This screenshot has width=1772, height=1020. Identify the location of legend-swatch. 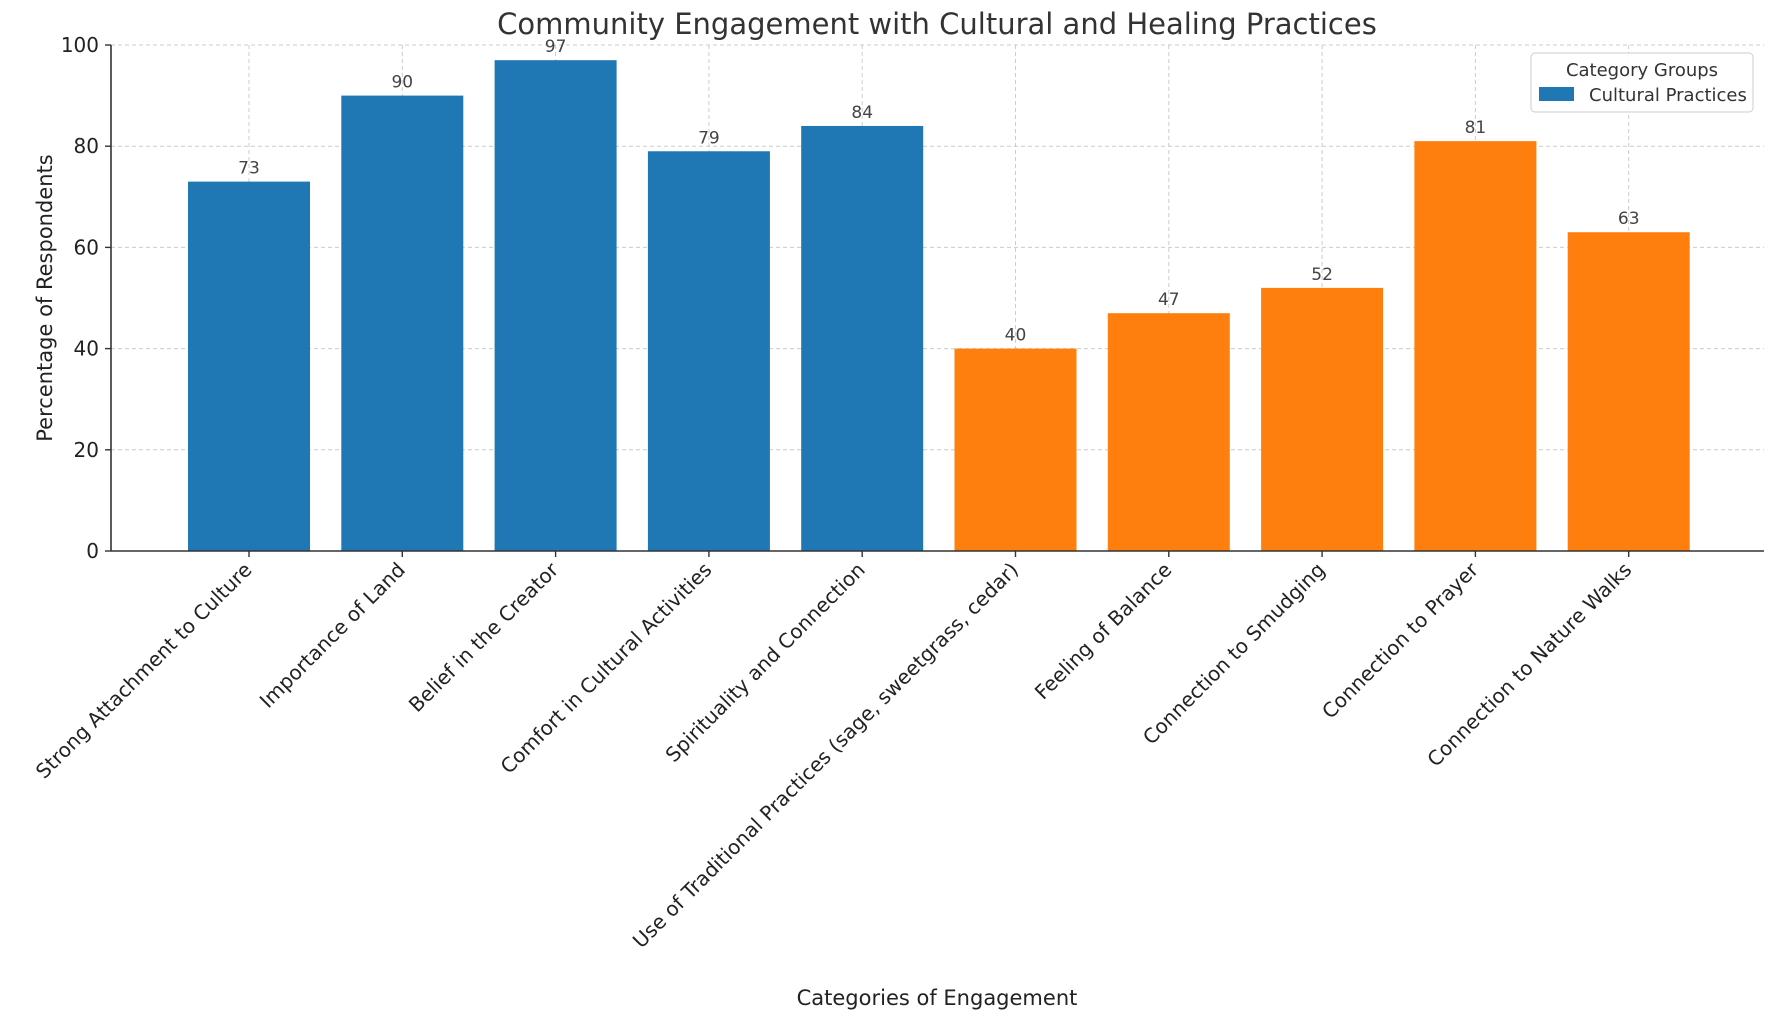
(1556, 94).